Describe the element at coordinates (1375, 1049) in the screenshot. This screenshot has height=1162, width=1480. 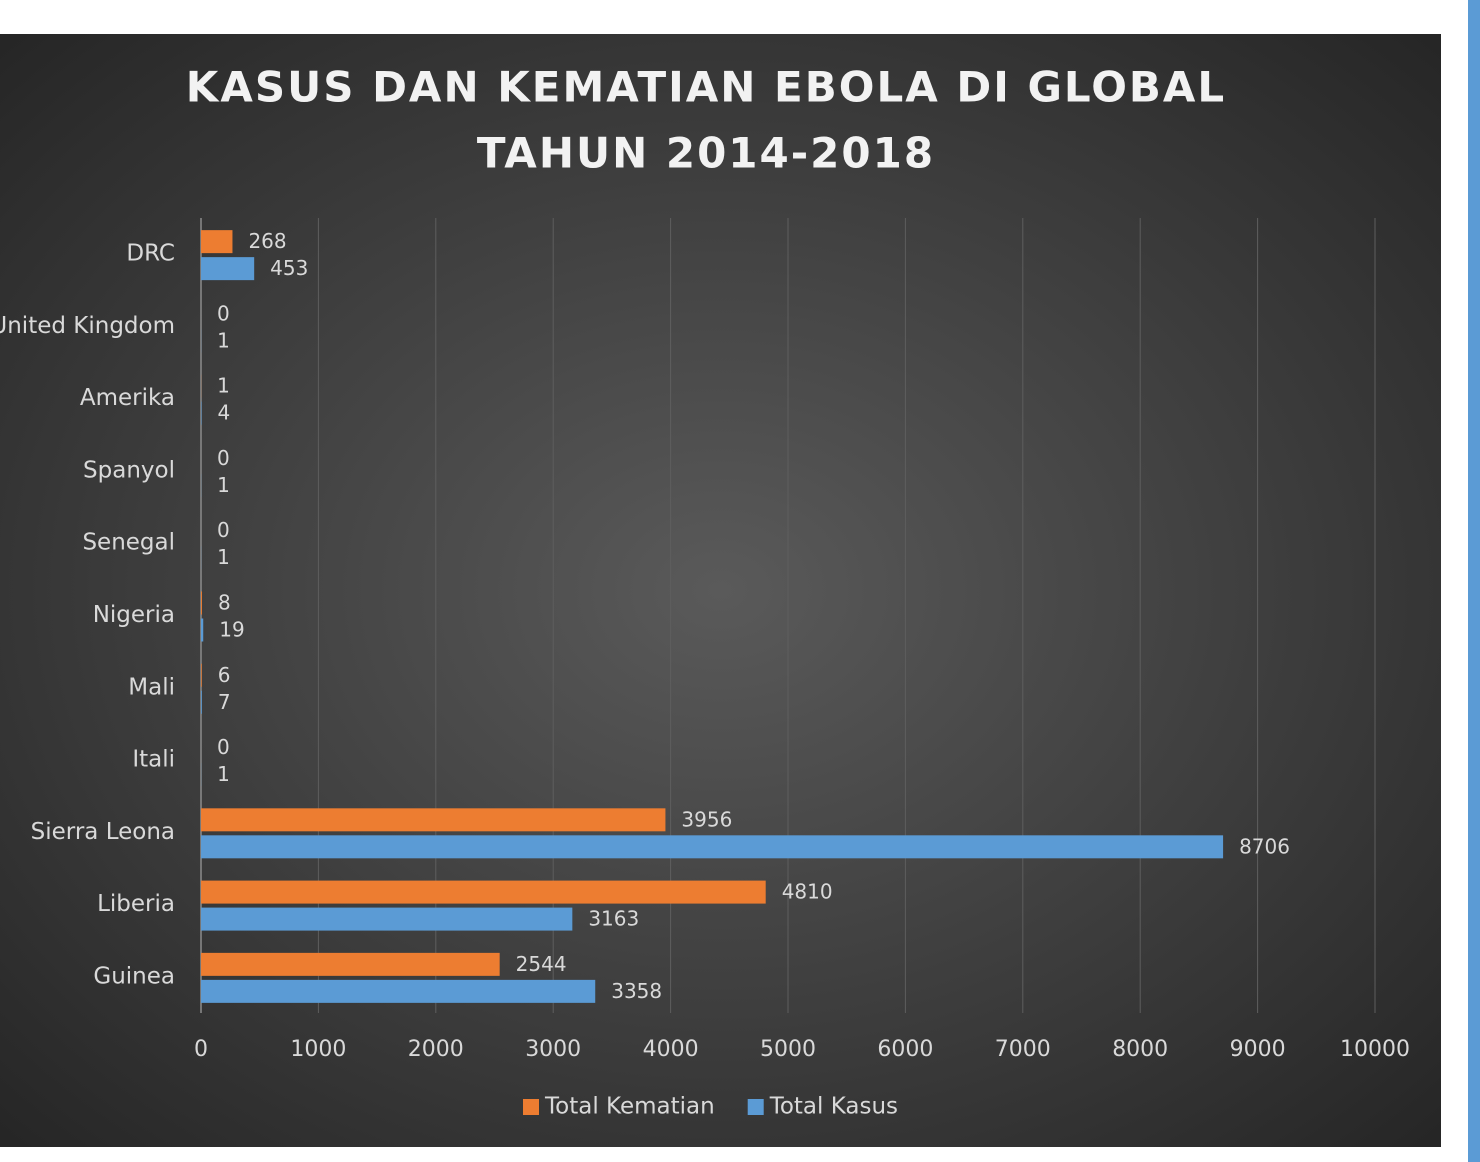
I see `x-tick-label: 10000` at that location.